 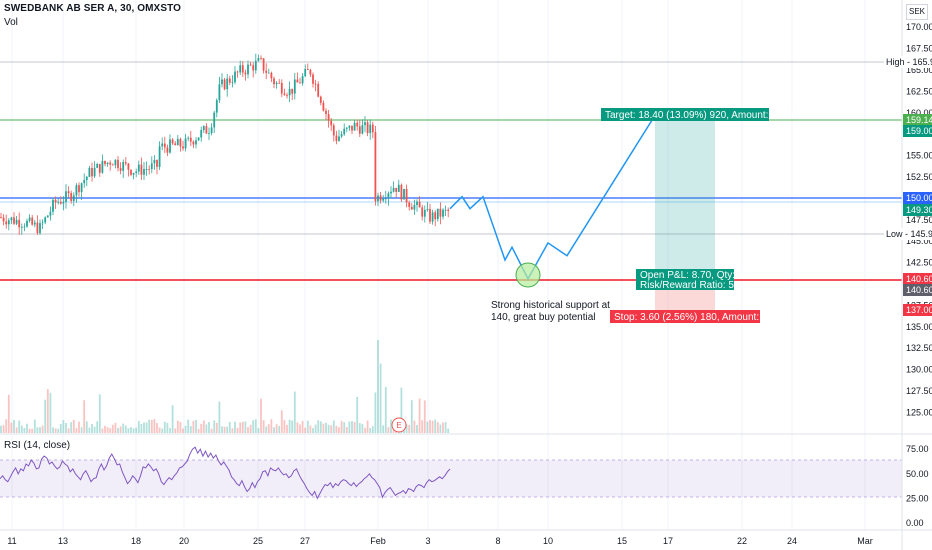 I want to click on earnings-marker, so click(x=399, y=425).